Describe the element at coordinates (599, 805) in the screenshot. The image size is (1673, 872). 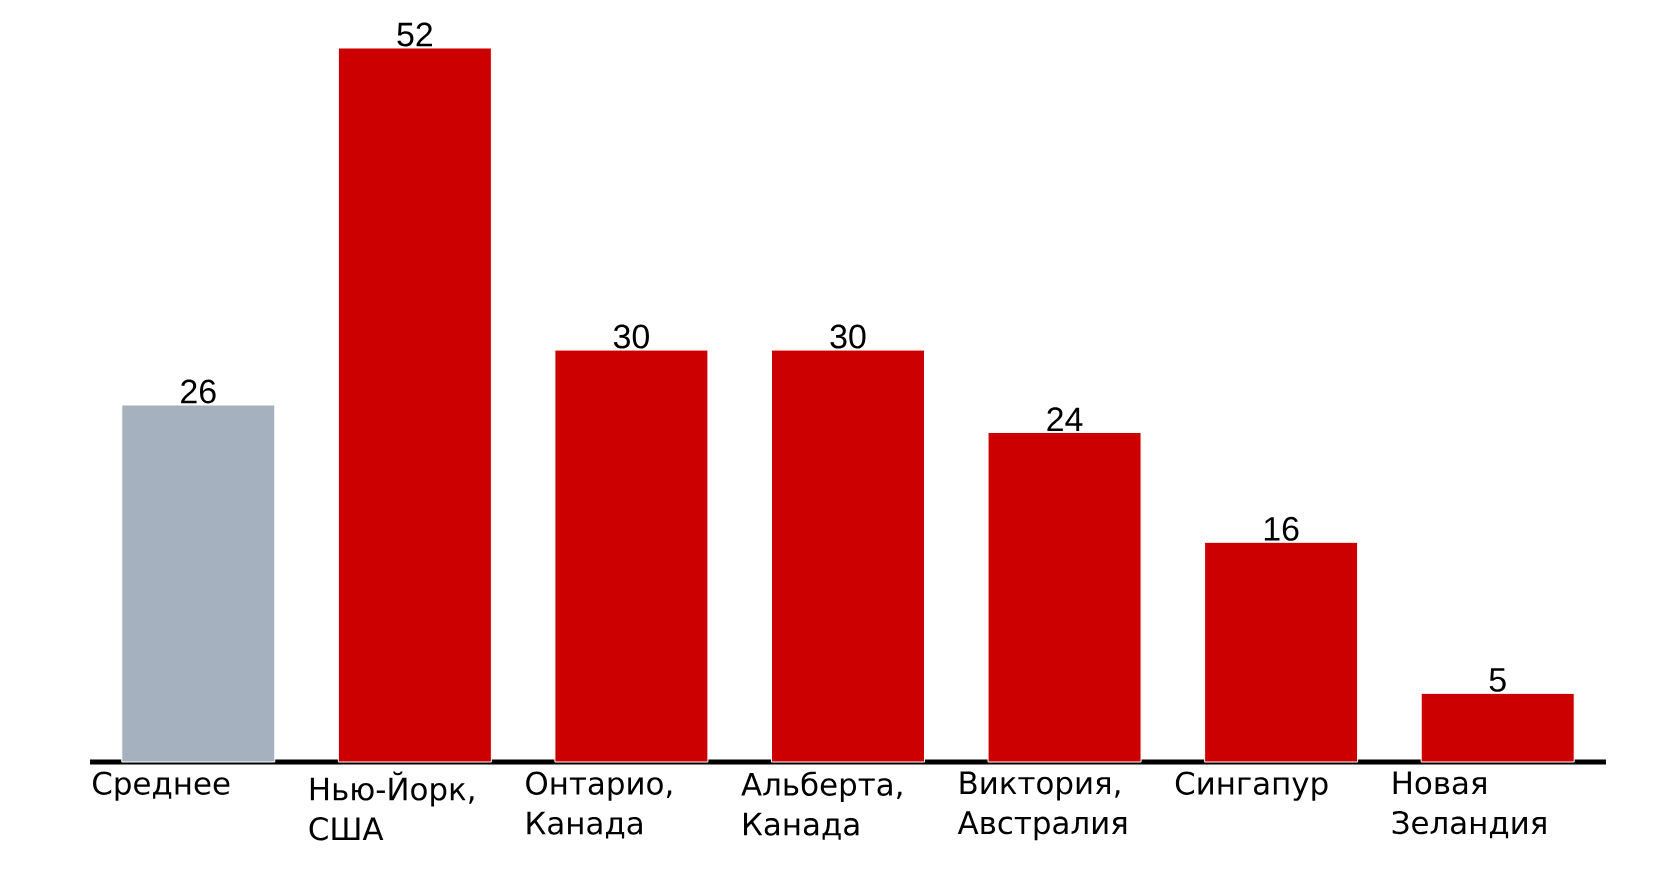
I see `x-tick-label: Онтарио, Канада` at that location.